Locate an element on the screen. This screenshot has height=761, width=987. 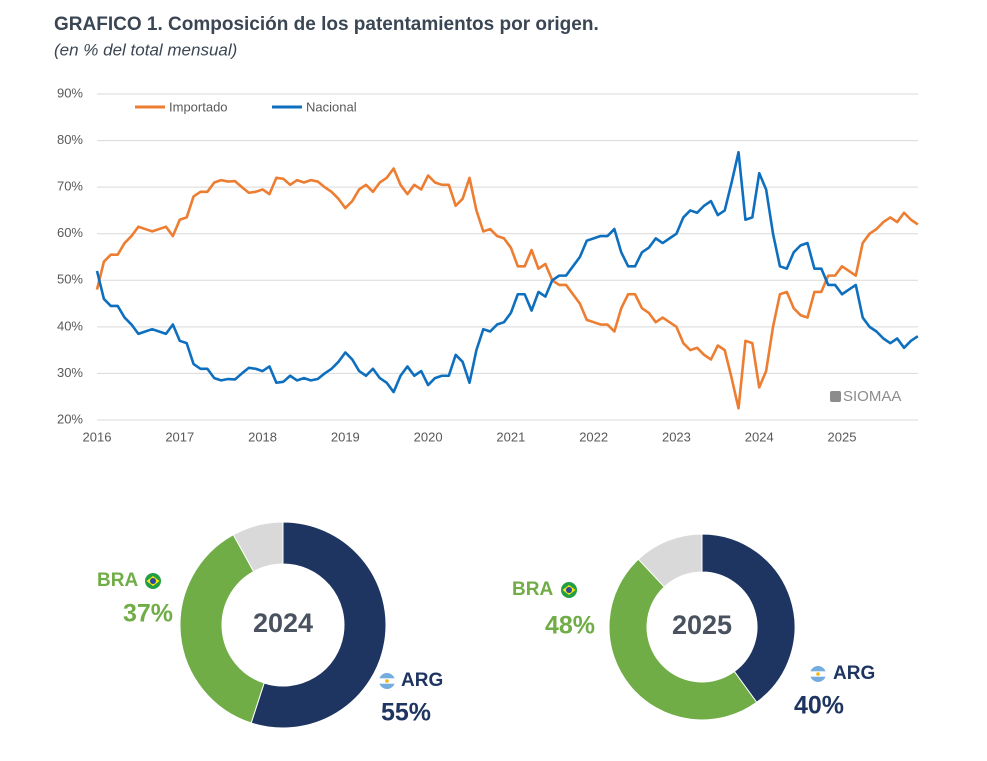
x-tick-label: 2024 is located at coordinates (759, 436).